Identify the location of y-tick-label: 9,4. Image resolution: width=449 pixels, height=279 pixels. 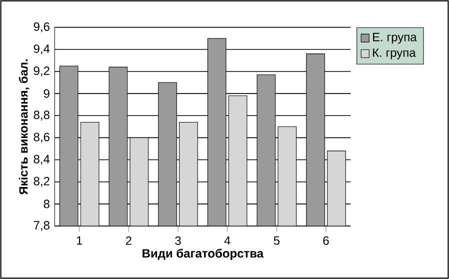
(42, 49).